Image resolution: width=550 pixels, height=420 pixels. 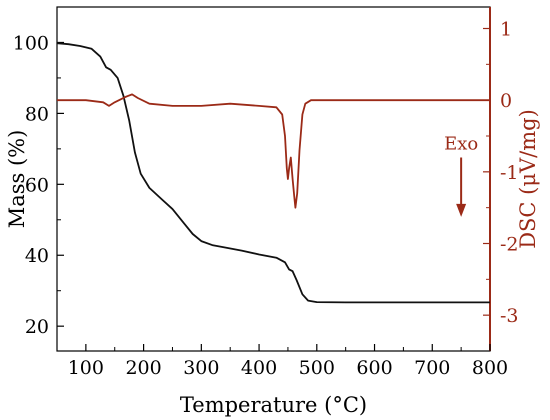 I want to click on exo-annotation: Exo, so click(x=461, y=175).